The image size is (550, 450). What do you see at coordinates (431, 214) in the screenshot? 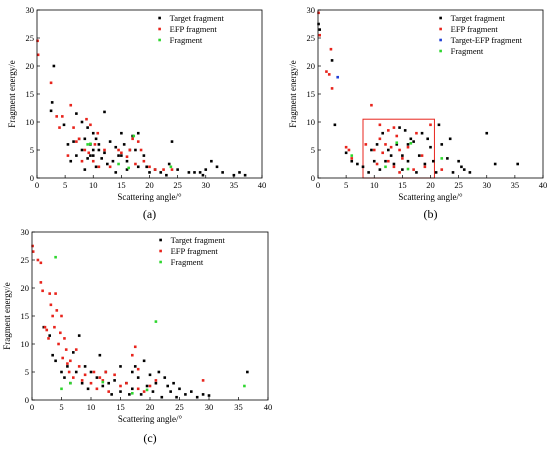
I see `panel-label: (b)` at bounding box center [431, 214].